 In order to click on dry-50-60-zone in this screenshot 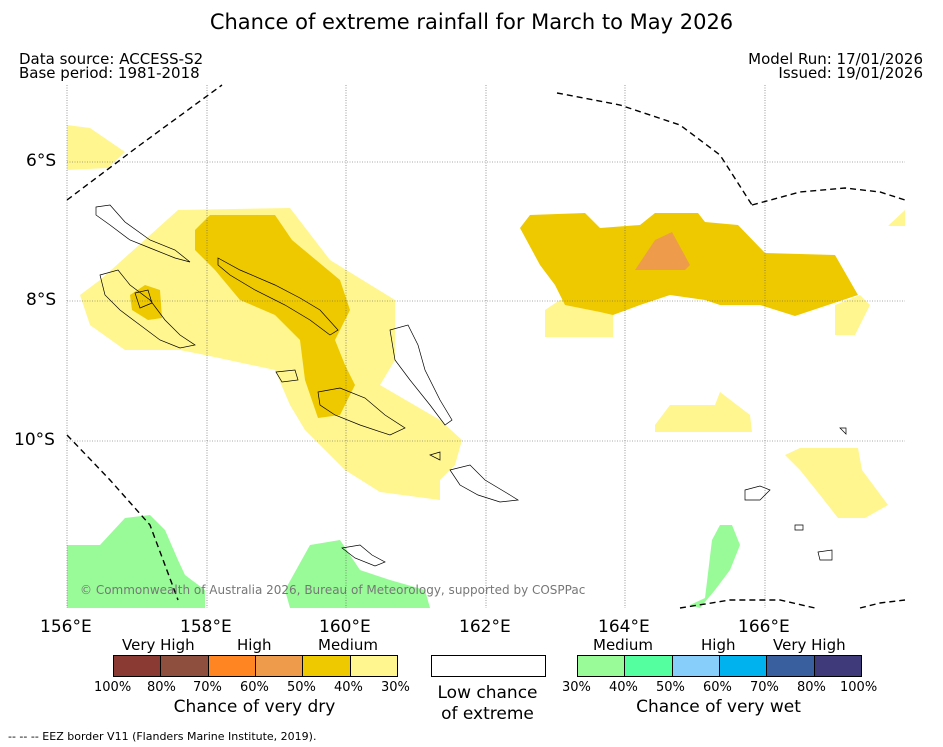, I will do `click(662, 251)`.